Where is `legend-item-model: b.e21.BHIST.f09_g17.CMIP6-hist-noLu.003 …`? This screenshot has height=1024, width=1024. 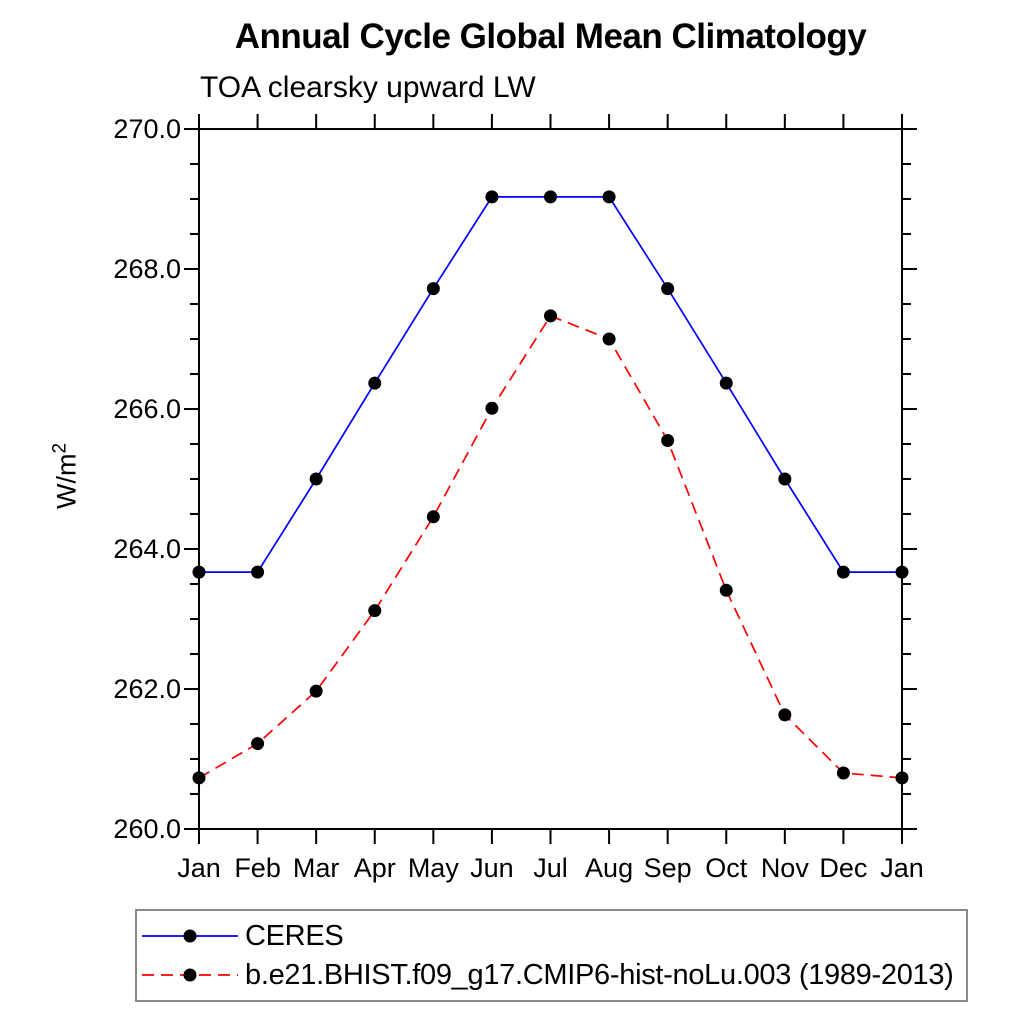
legend-item-model: b.e21.BHIST.f09_g17.CMIP6-hist-noLu.003 … is located at coordinates (553, 975).